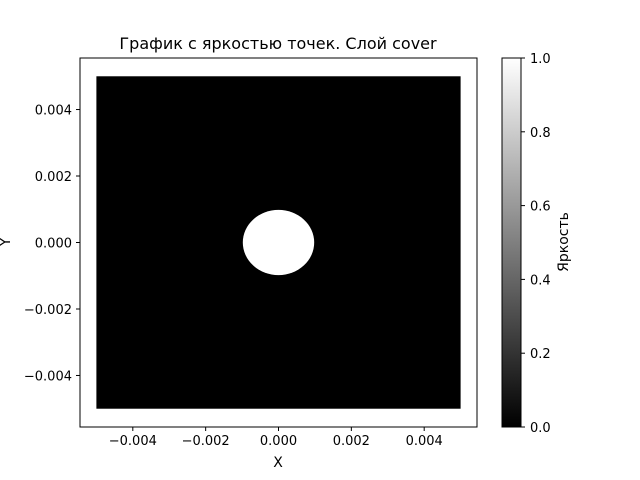 The width and height of the screenshot is (640, 480). Describe the element at coordinates (540, 354) in the screenshot. I see `colorbar-tick-label: 0.2` at that location.